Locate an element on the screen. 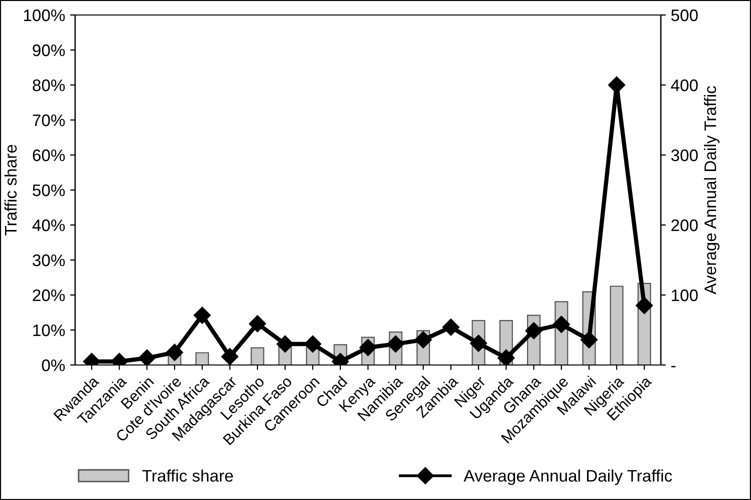  y-tick-label: 30% is located at coordinates (48, 260).